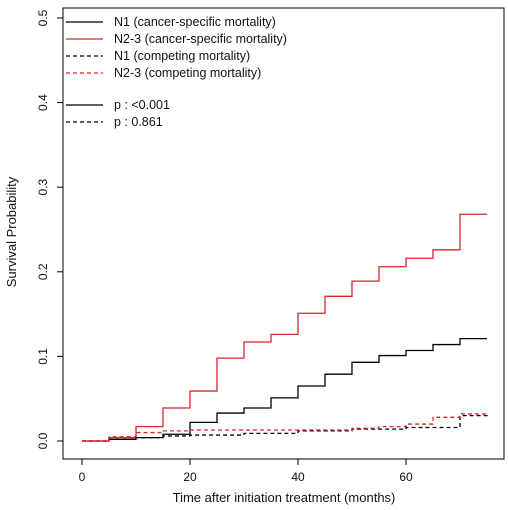 The height and width of the screenshot is (510, 508). I want to click on legend-entry: N1 (cancer-specific mortality), so click(195, 22).